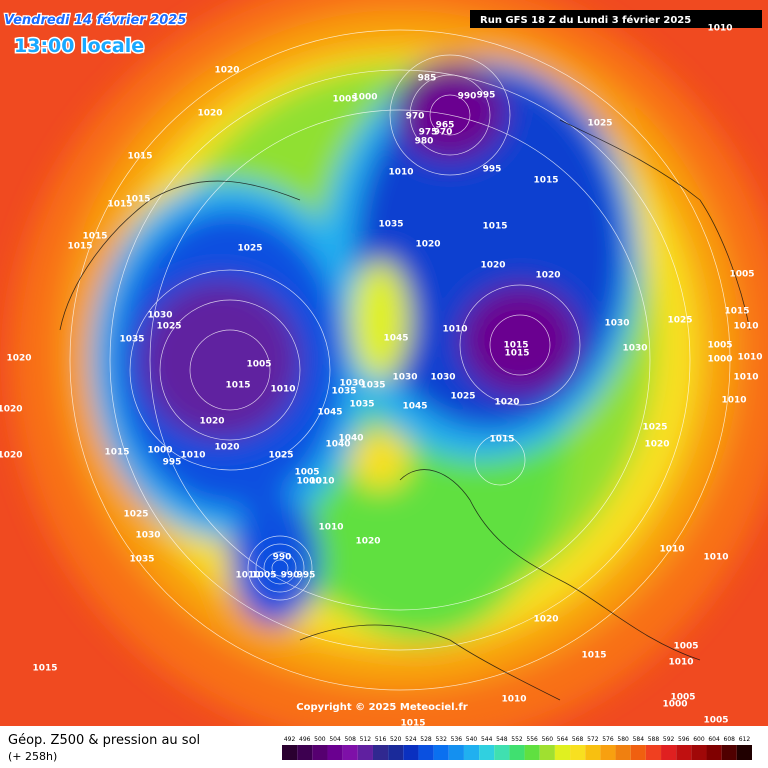 Image resolution: width=768 pixels, height=768 pixels. I want to click on colorbar-label: 576, so click(608, 739).